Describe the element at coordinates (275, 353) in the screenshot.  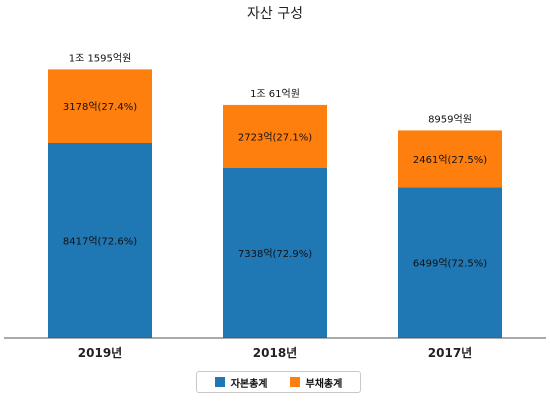
I see `x-tick-label-1: 2018년` at that location.